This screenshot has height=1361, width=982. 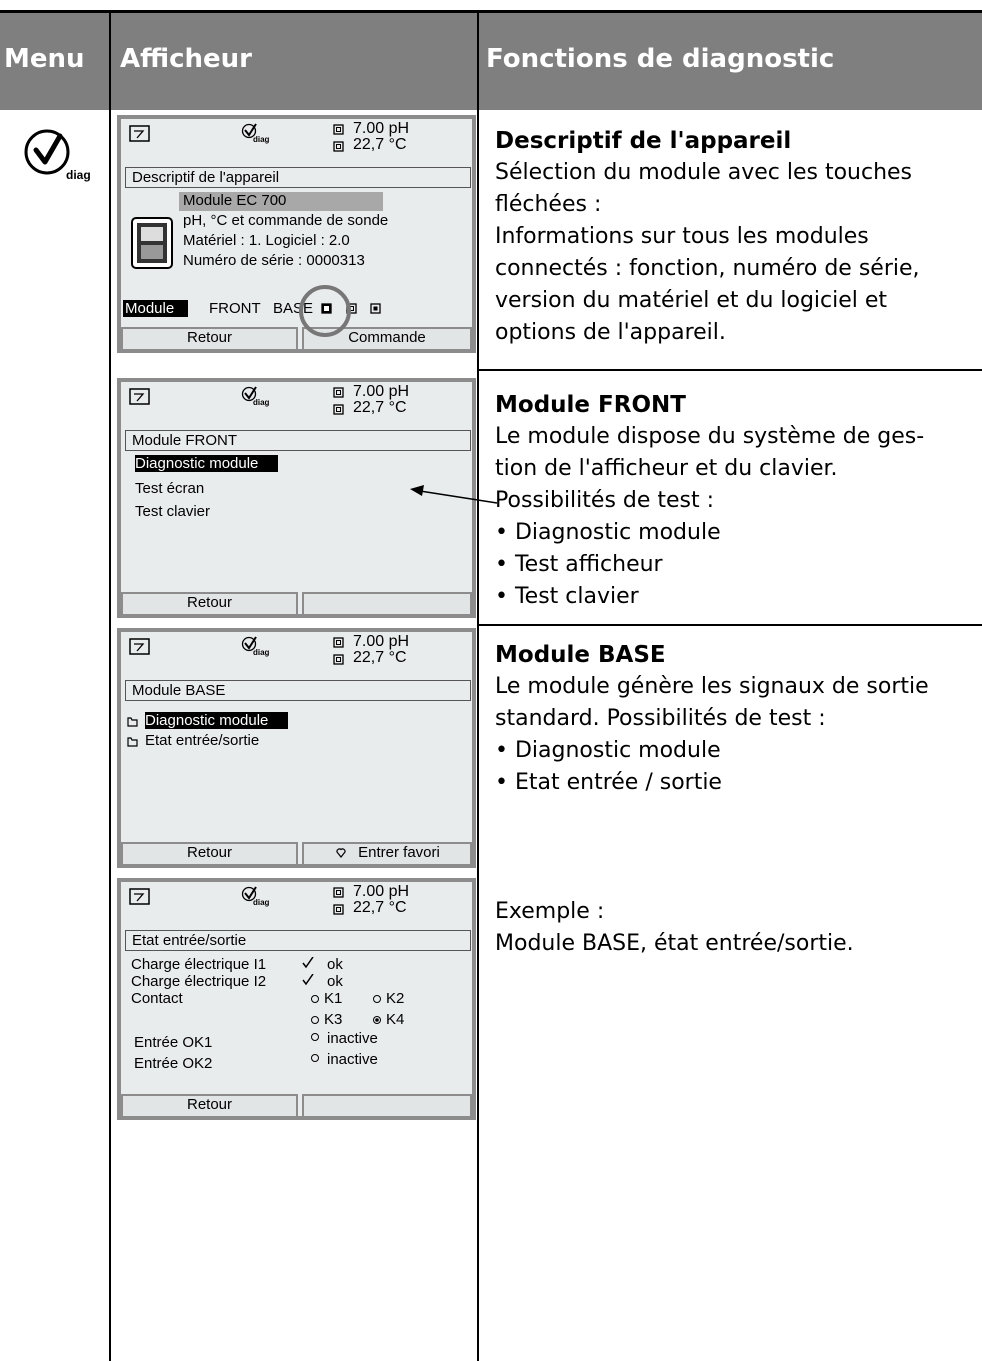 What do you see at coordinates (710, 436) in the screenshot?
I see `description-line: Le module dispose du système de ges-` at bounding box center [710, 436].